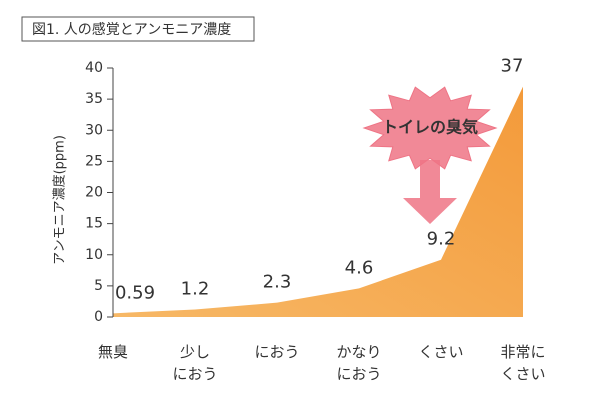  Describe the element at coordinates (94, 255) in the screenshot. I see `y-tick-label: 10` at that location.